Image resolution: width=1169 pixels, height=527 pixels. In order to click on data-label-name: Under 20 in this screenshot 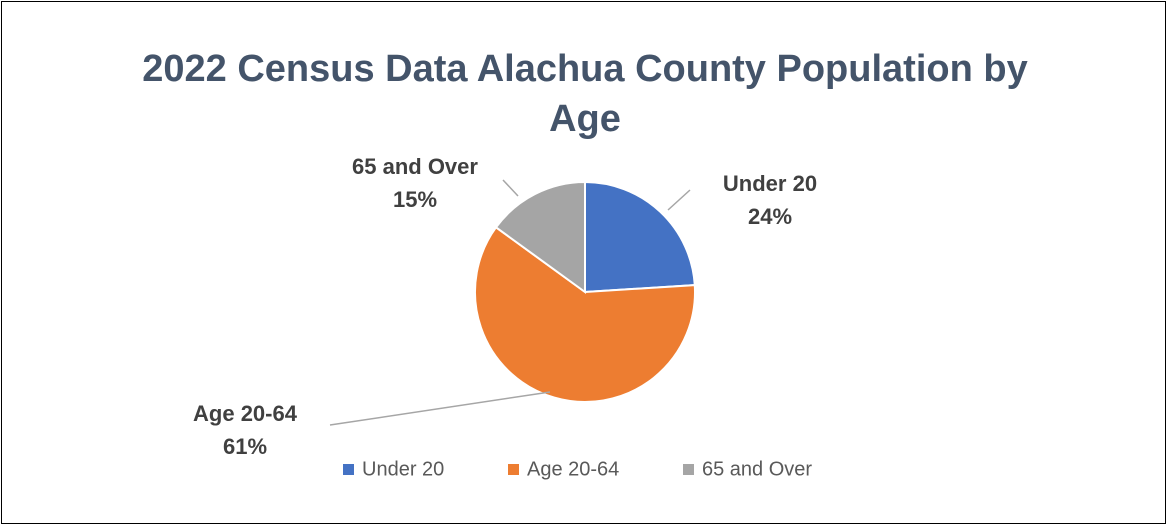, I will do `click(770, 183)`.